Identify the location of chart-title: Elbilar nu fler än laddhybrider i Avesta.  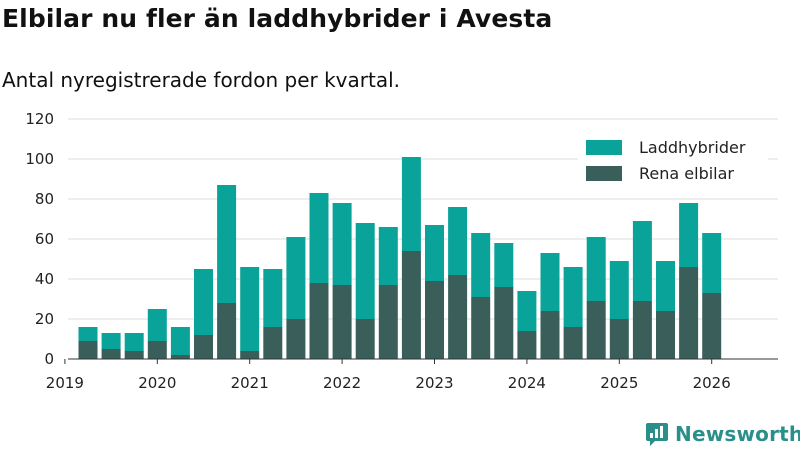
(277, 18).